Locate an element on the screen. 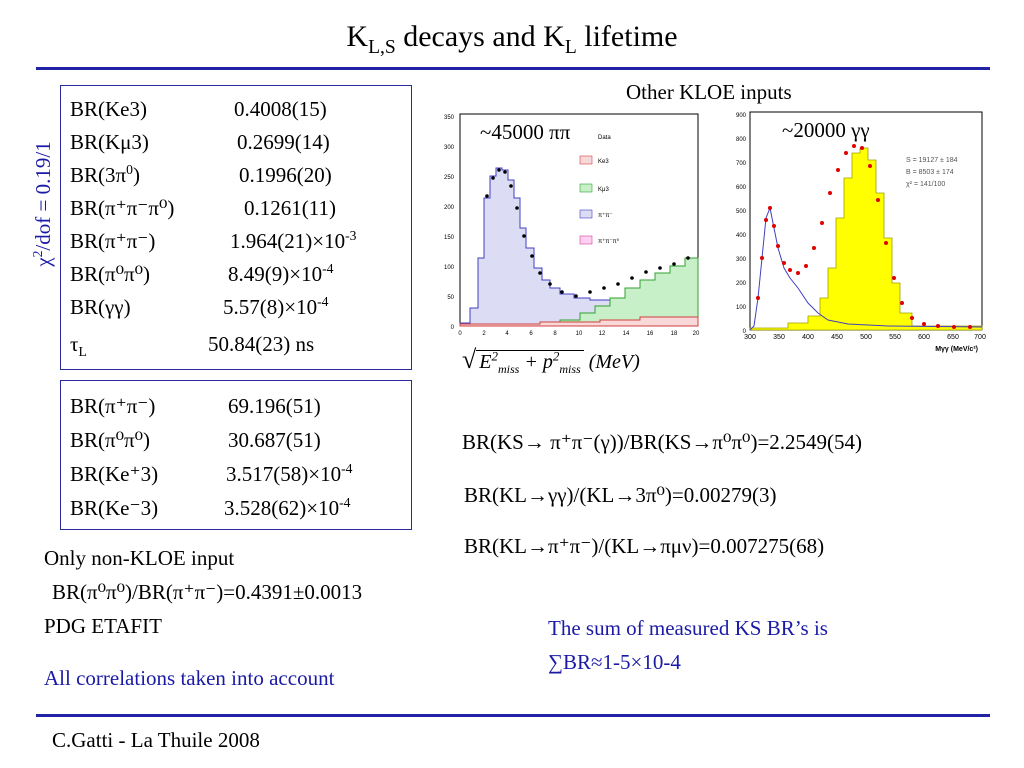 Image resolution: width=1024 pixels, height=768 pixels. x-tick: 300 is located at coordinates (750, 337).